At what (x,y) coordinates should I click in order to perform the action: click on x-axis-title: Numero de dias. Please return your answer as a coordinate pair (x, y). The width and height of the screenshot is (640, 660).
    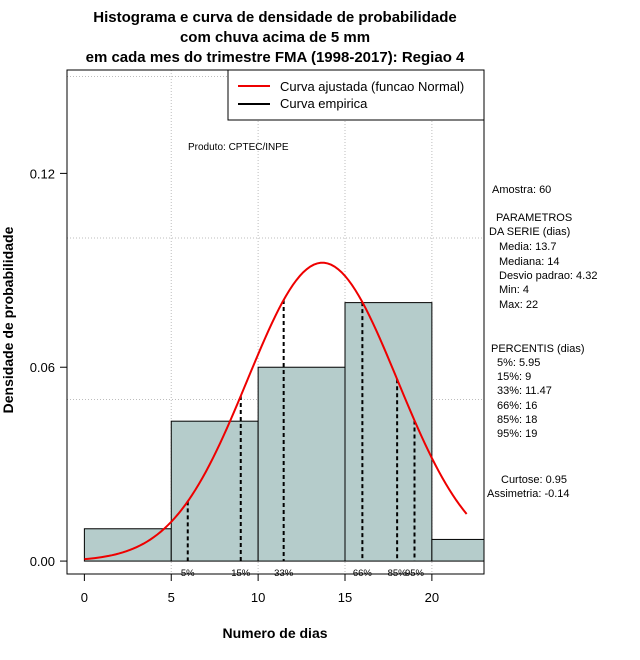
    Looking at the image, I should click on (274, 633).